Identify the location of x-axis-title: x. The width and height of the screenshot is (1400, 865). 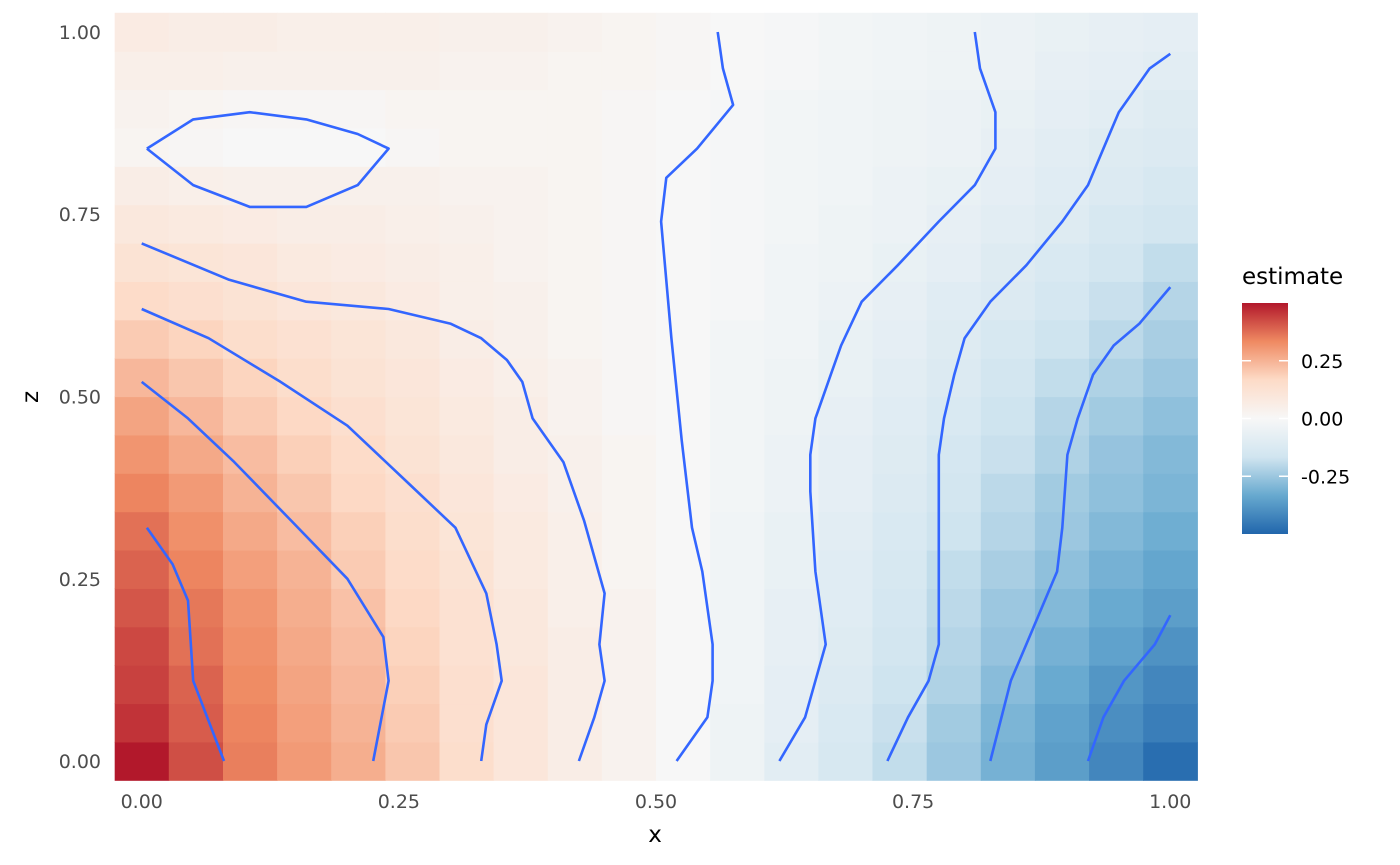
(655, 835).